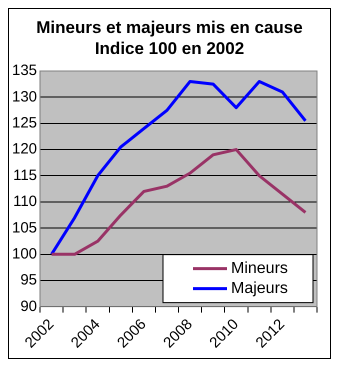 This screenshot has width=339, height=367. What do you see at coordinates (259, 289) in the screenshot?
I see `legend-label: Majeurs` at bounding box center [259, 289].